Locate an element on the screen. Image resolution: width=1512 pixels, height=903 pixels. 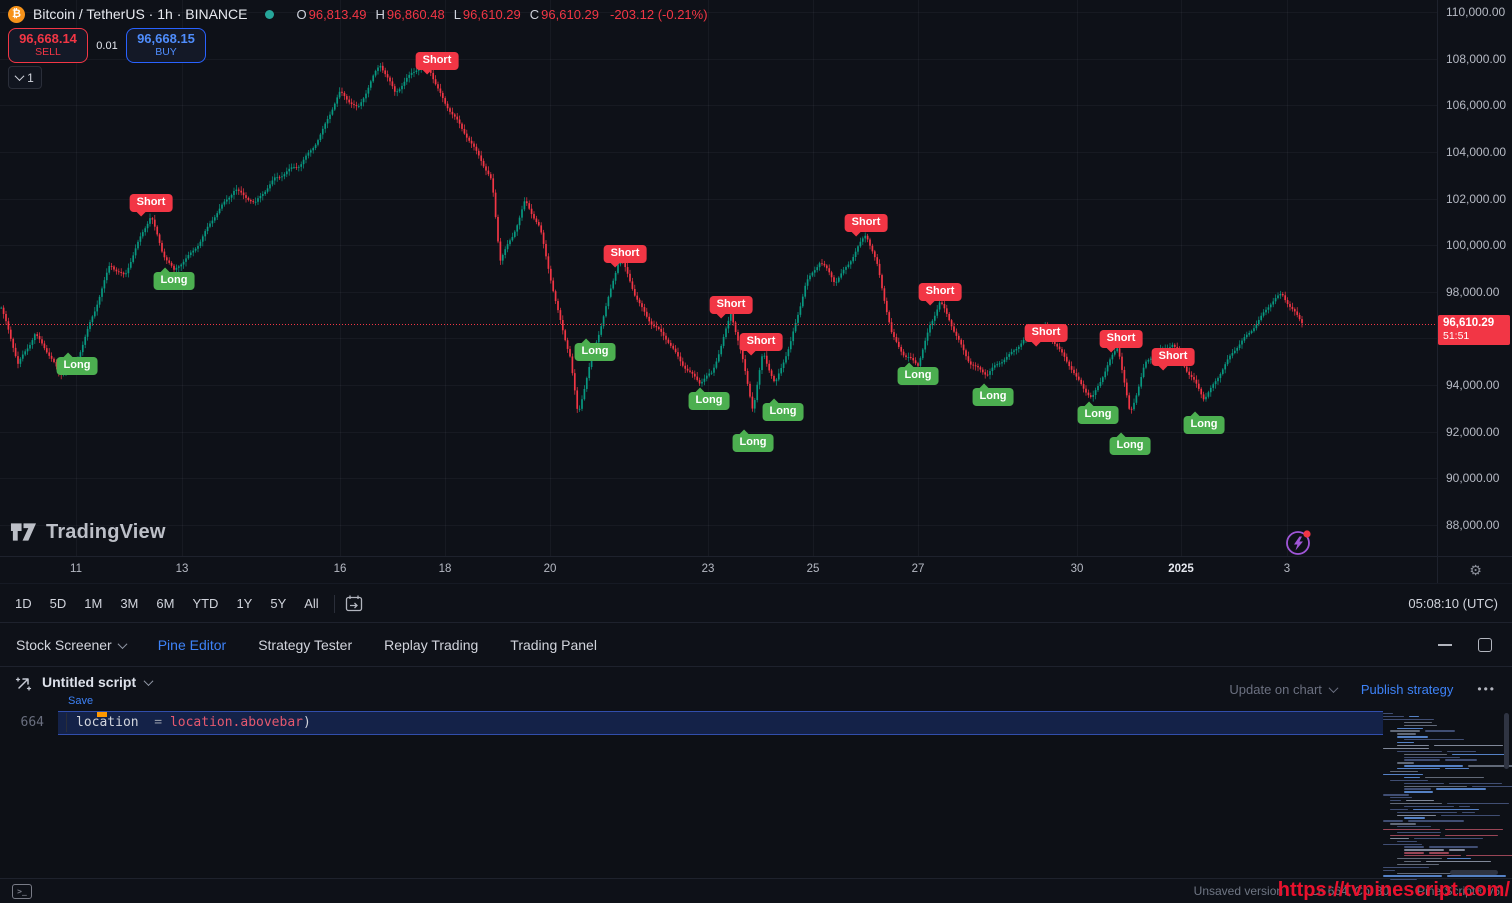
sell-button: 96,668.14 SELL is located at coordinates (48, 45).